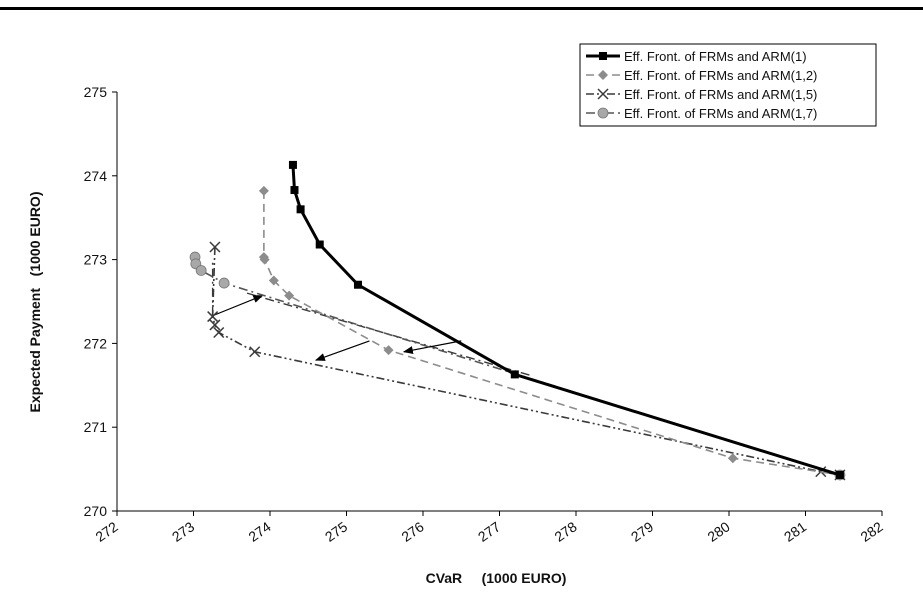  What do you see at coordinates (795, 531) in the screenshot?
I see `x-tick-label: 281` at bounding box center [795, 531].